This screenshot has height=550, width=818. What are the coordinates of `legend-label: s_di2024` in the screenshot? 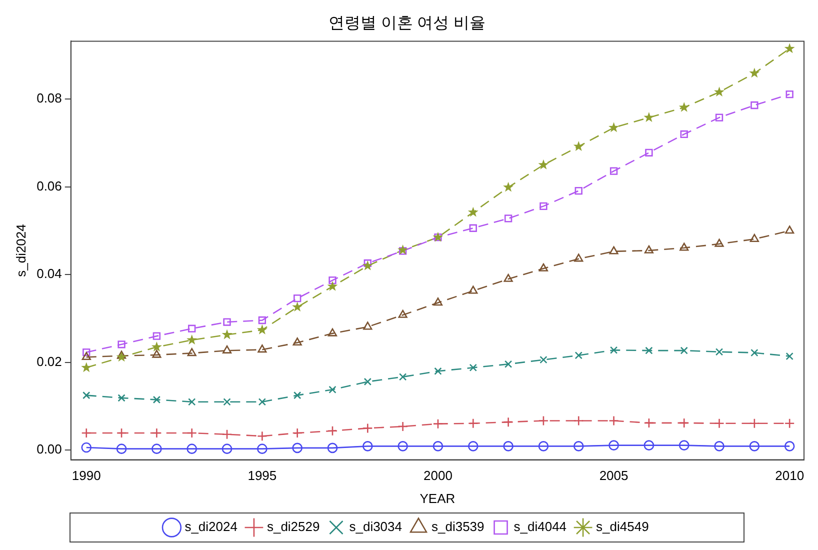 It's located at (211, 526).